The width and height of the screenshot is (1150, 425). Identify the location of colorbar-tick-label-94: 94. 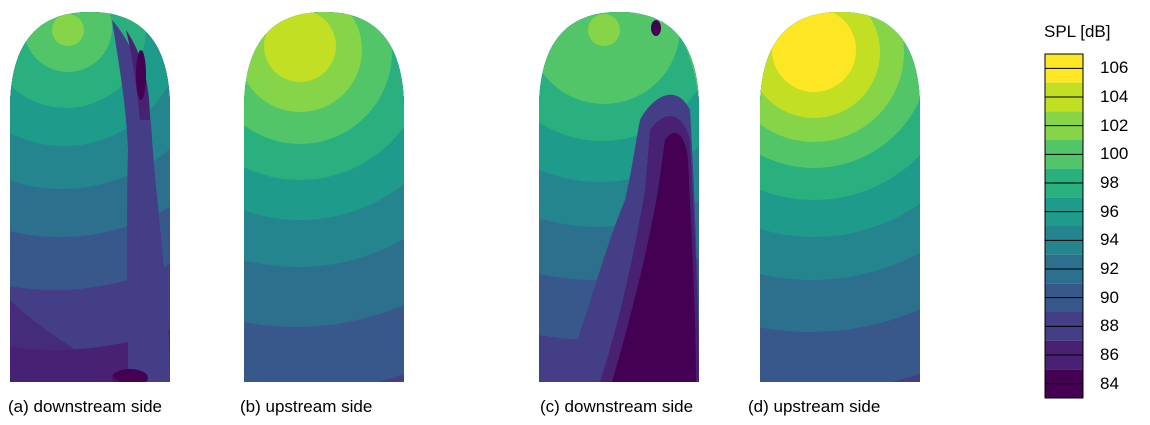
(1109, 240).